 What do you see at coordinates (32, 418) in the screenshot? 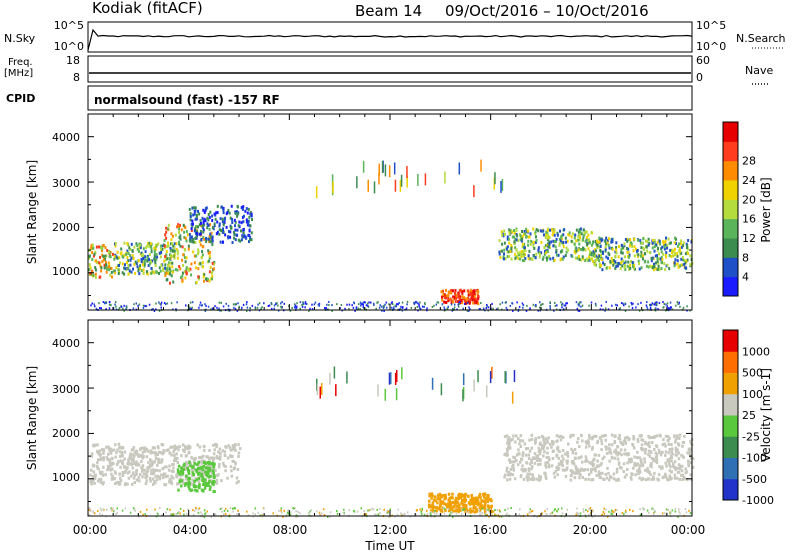
I see `velocity-y-axis-label: Slant Range [km]` at bounding box center [32, 418].